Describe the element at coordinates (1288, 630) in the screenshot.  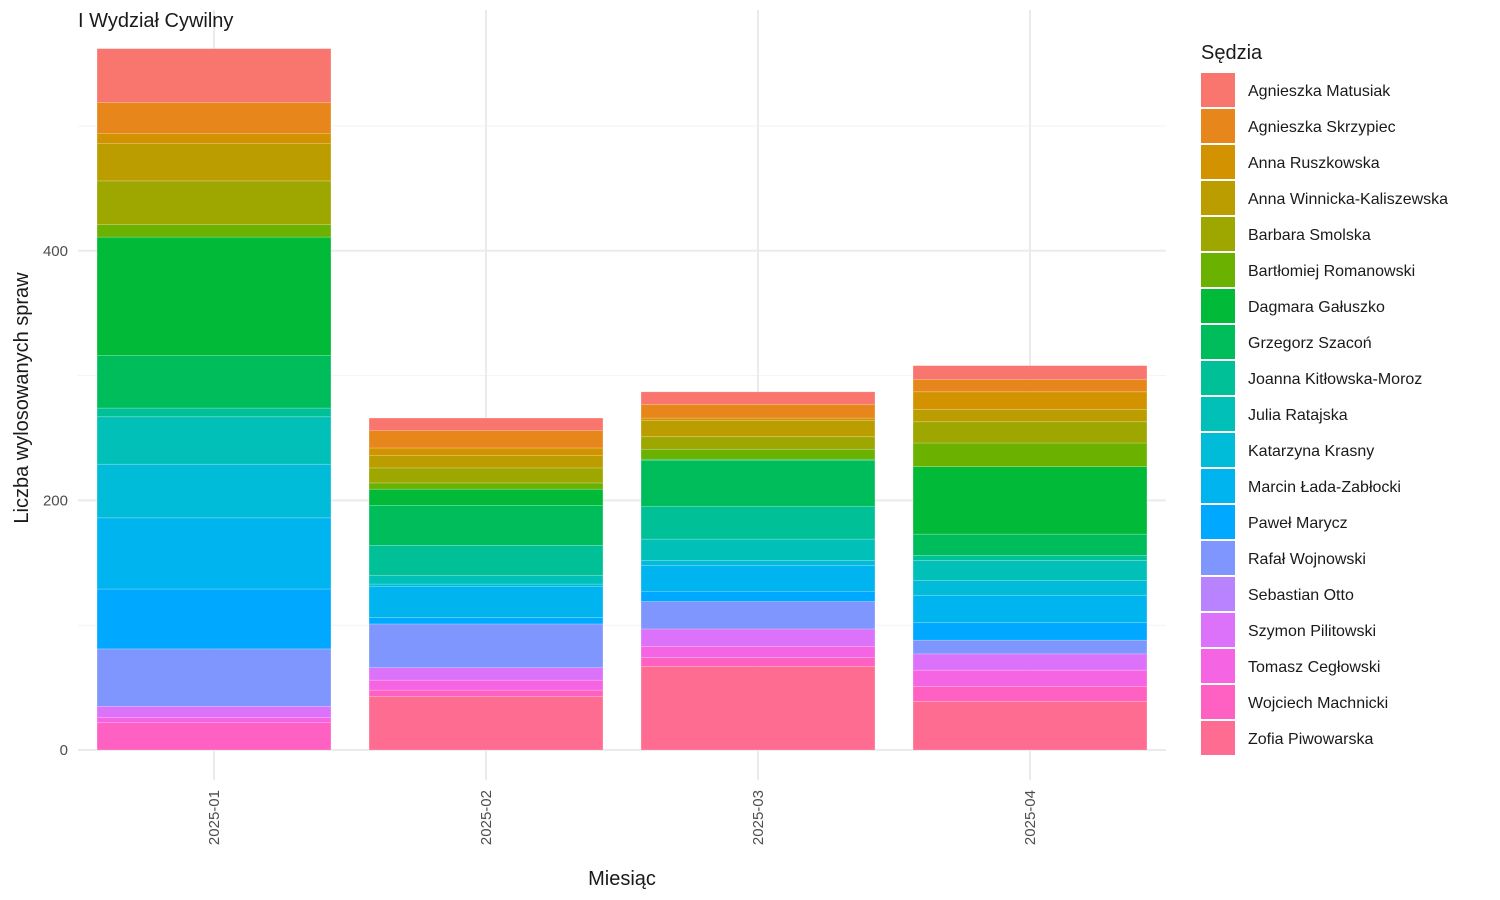
I see `legend-item: Szymon Pilitowski` at that location.